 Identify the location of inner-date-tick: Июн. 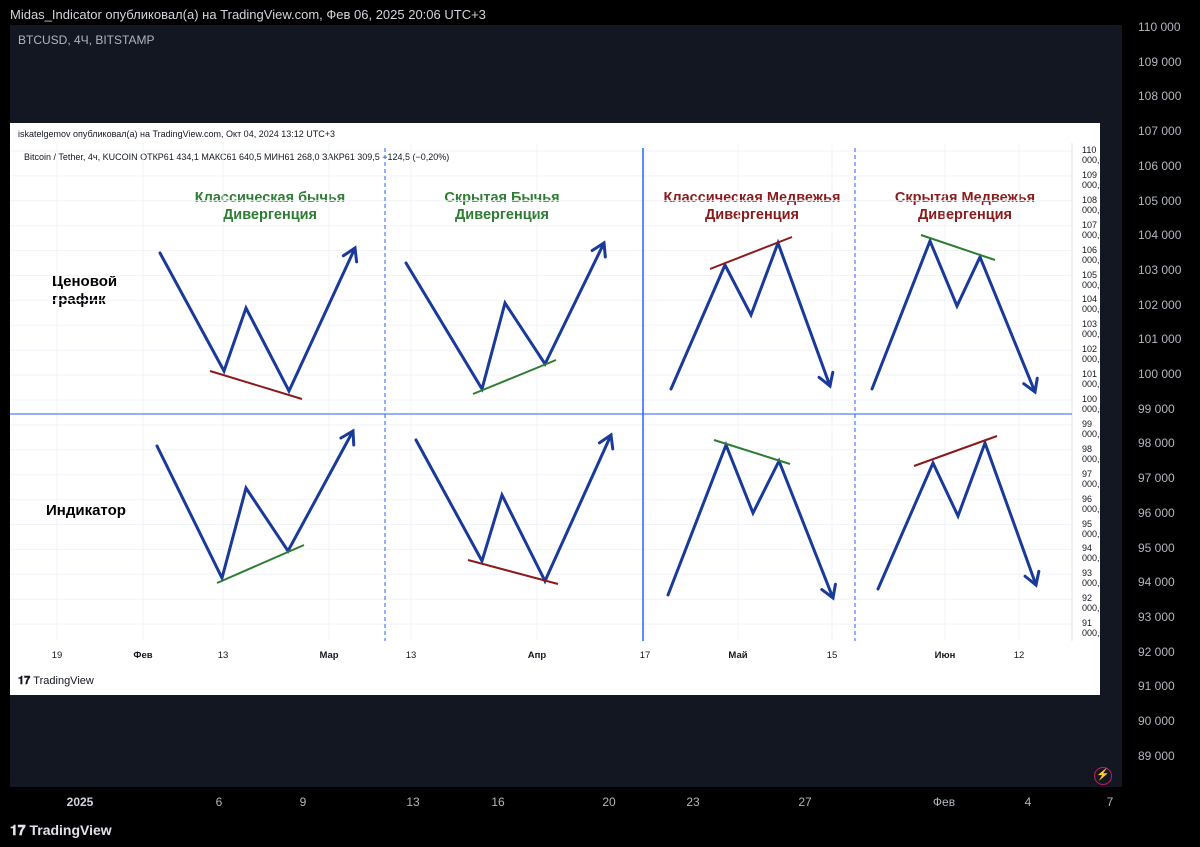
(945, 655).